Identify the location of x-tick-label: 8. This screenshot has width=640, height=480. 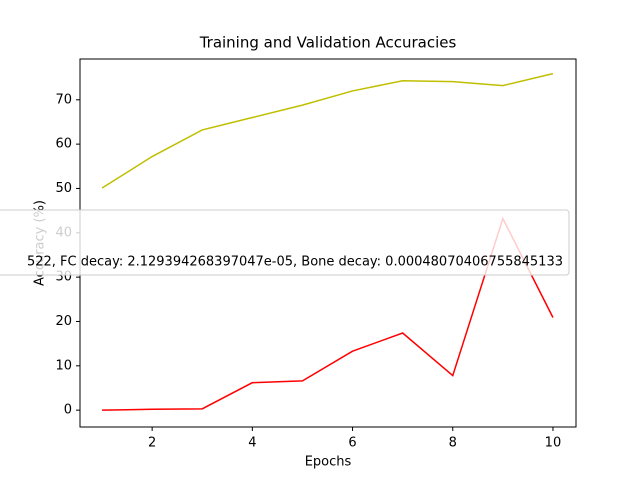
(453, 443).